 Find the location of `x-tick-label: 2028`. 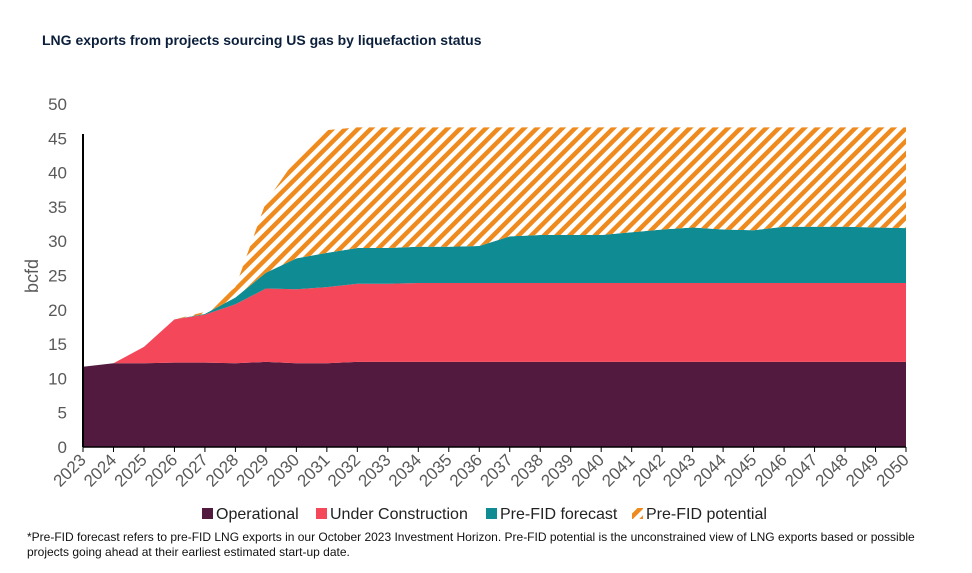

x-tick-label: 2028 is located at coordinates (222, 470).